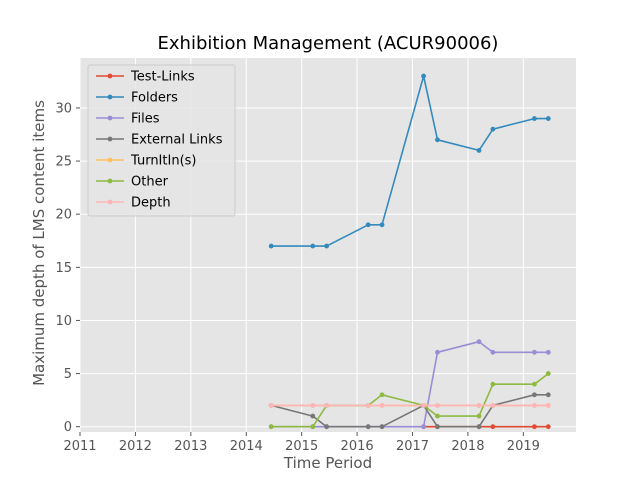 Image resolution: width=640 pixels, height=480 pixels. What do you see at coordinates (79, 446) in the screenshot?
I see `x-tick-label: 2011` at bounding box center [79, 446].